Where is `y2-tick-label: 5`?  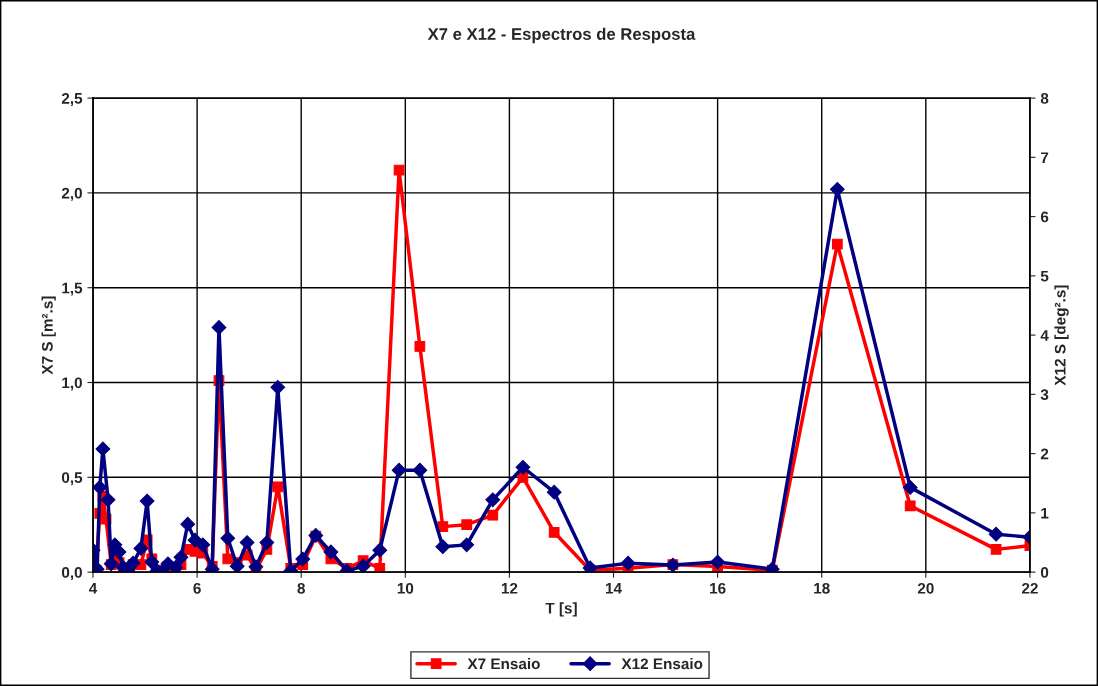 y2-tick-label: 5 is located at coordinates (1044, 276).